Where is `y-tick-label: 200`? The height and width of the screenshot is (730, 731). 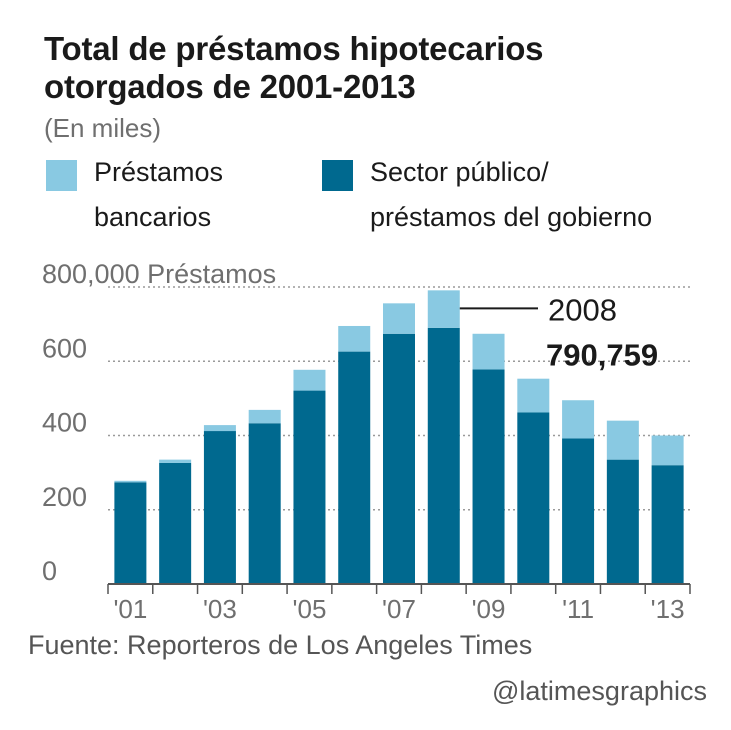 y-tick-label: 200 is located at coordinates (64, 497).